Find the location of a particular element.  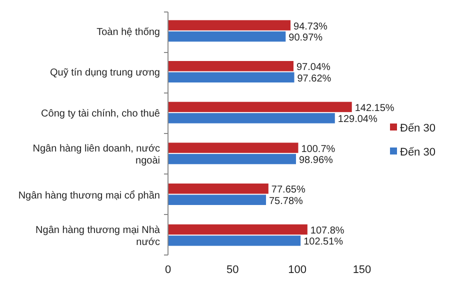

y-tick-label: Quỹ tín dụng trung ương is located at coordinates (105, 73).